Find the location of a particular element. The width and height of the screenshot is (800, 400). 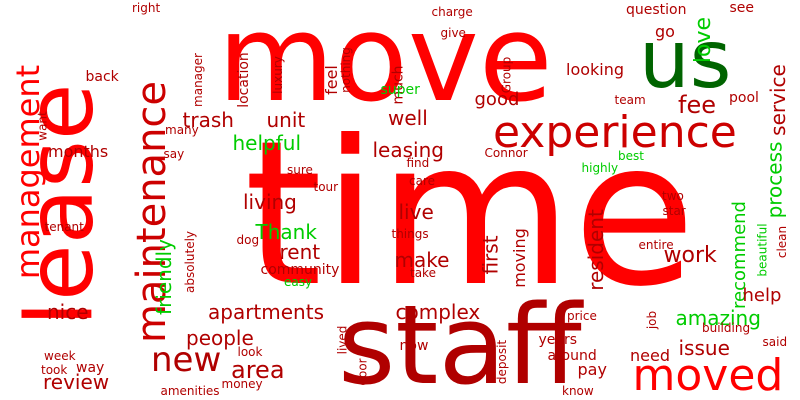

word-new: new is located at coordinates (186, 360).